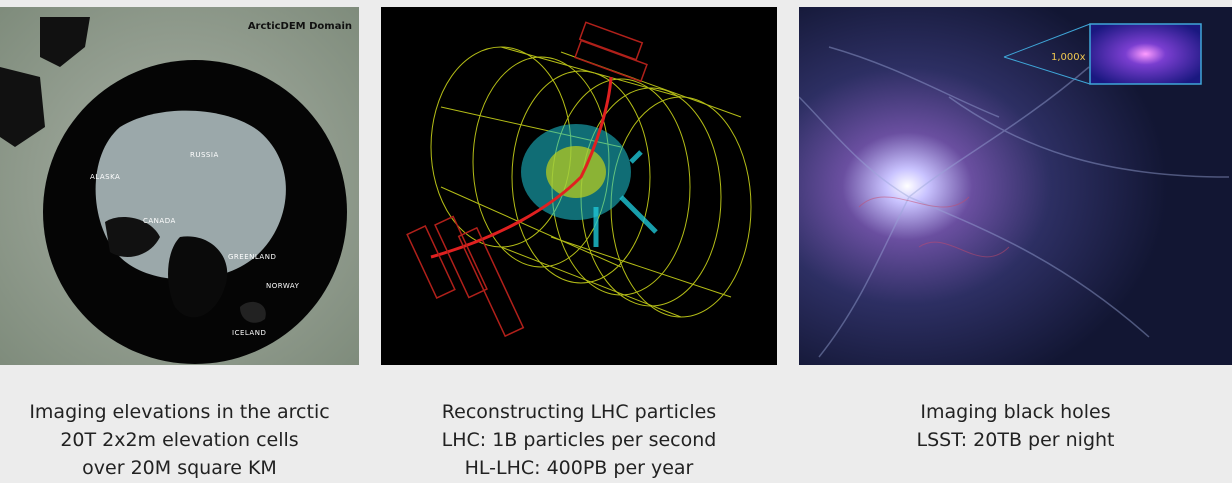 This screenshot has width=1232, height=483. What do you see at coordinates (159, 221) in the screenshot?
I see `map-label-canada: CANADA` at bounding box center [159, 221].